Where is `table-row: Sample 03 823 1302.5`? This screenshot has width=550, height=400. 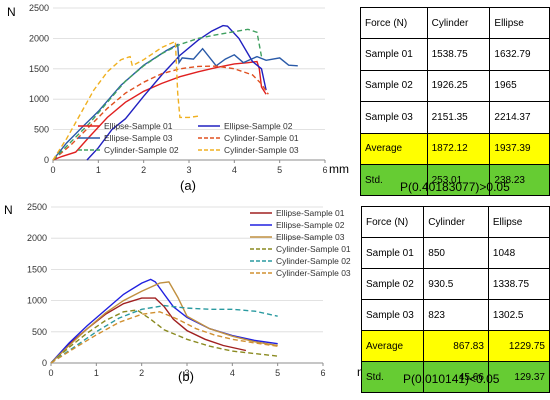
table-row: Sample 03 823 1302.5 is located at coordinates (455, 315).